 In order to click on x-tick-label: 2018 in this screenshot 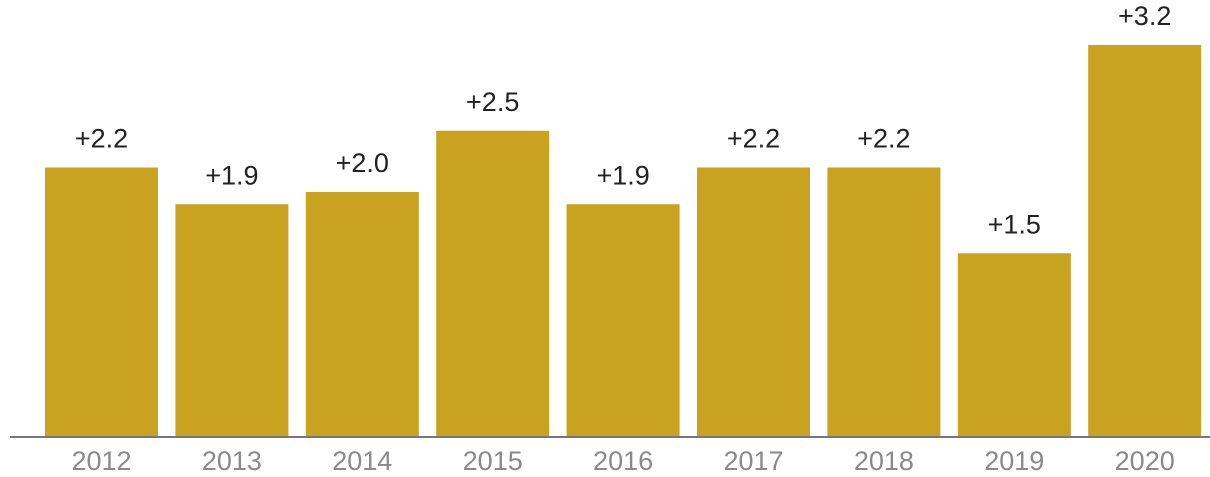, I will do `click(884, 461)`.